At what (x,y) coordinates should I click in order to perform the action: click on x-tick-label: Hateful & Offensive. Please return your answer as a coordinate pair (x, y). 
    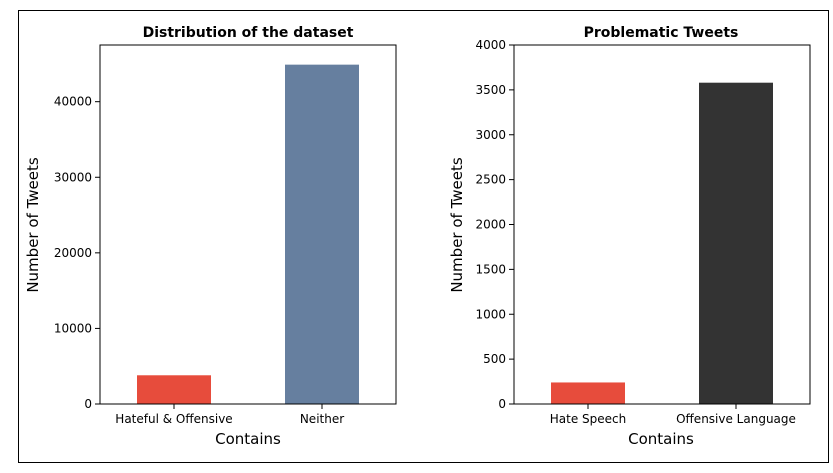
    Looking at the image, I should click on (173, 419).